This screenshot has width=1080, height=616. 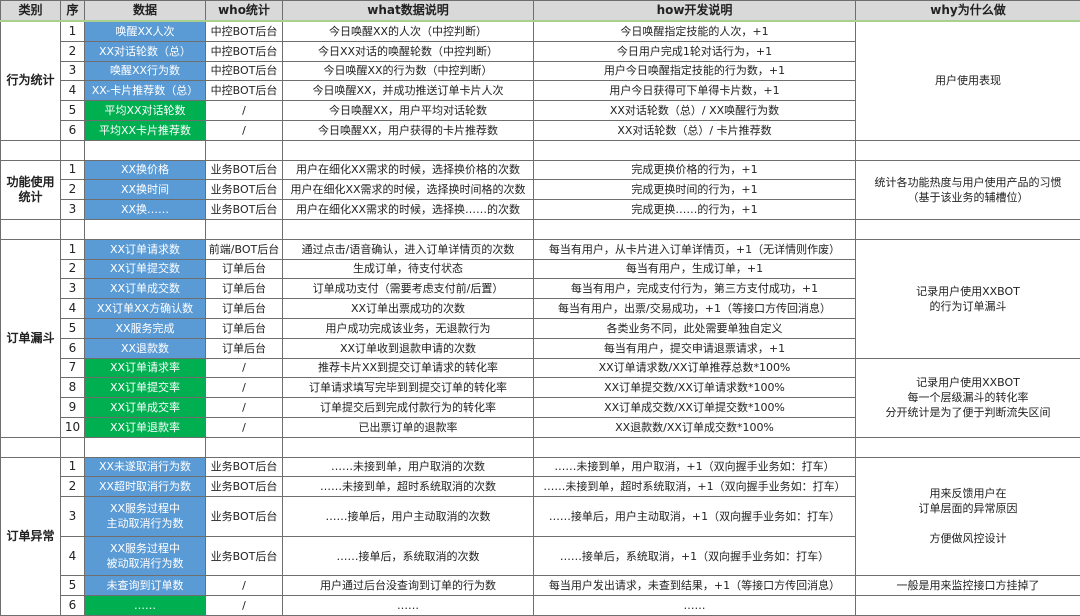 I want to click on category-cell: 功能使用 统计, so click(x=31, y=189).